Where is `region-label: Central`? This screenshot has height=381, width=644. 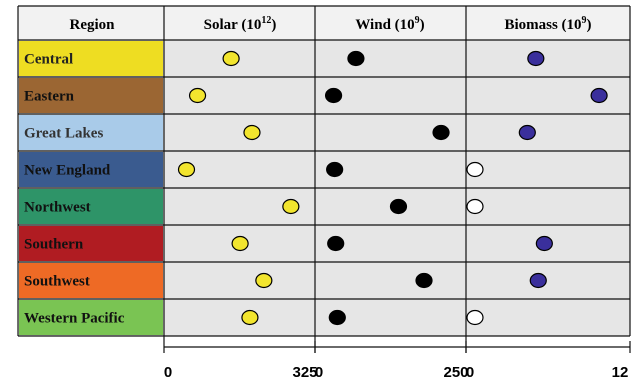 region-label: Central is located at coordinates (48, 60).